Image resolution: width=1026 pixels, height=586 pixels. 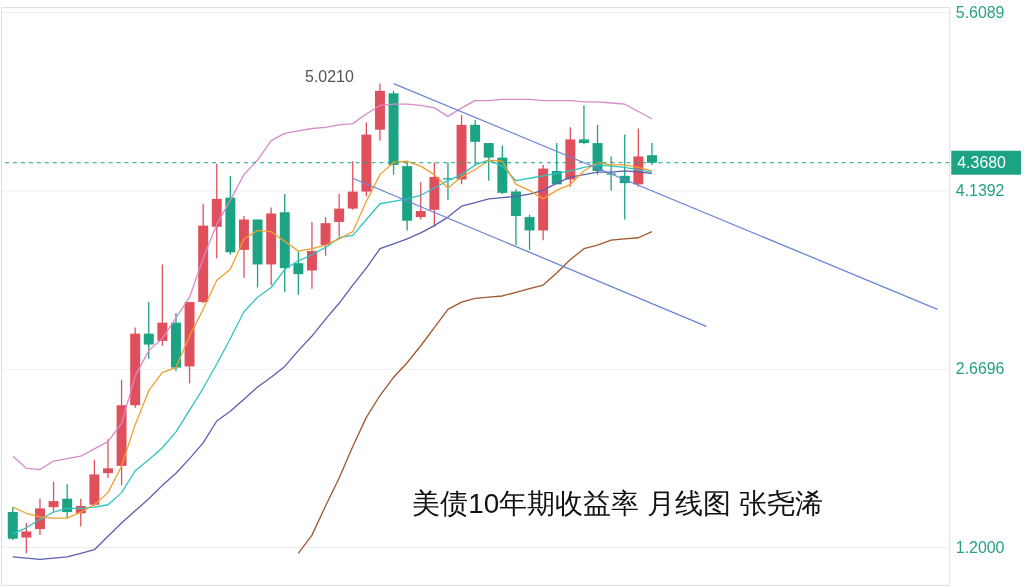 What do you see at coordinates (980, 190) in the screenshot?
I see `y-tick-label: 4.1392` at bounding box center [980, 190].